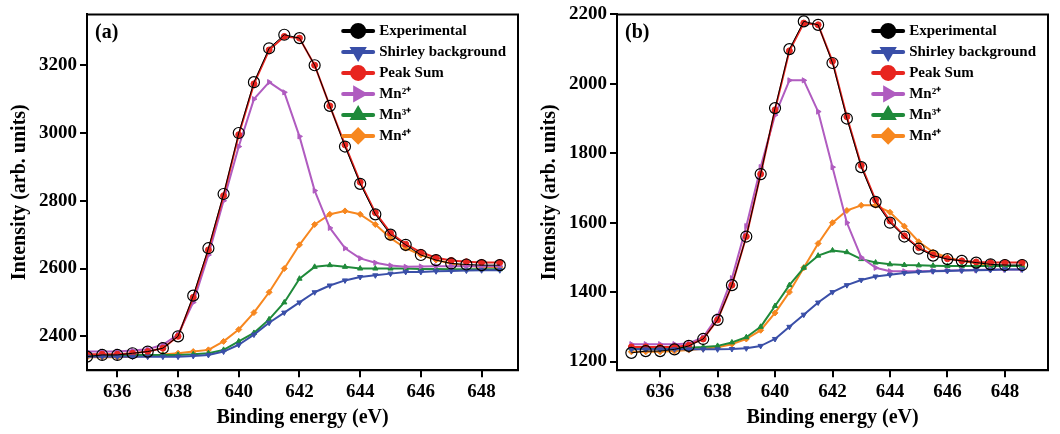 The image size is (1060, 434). I want to click on y-tick-label: 3000, so click(58, 131).